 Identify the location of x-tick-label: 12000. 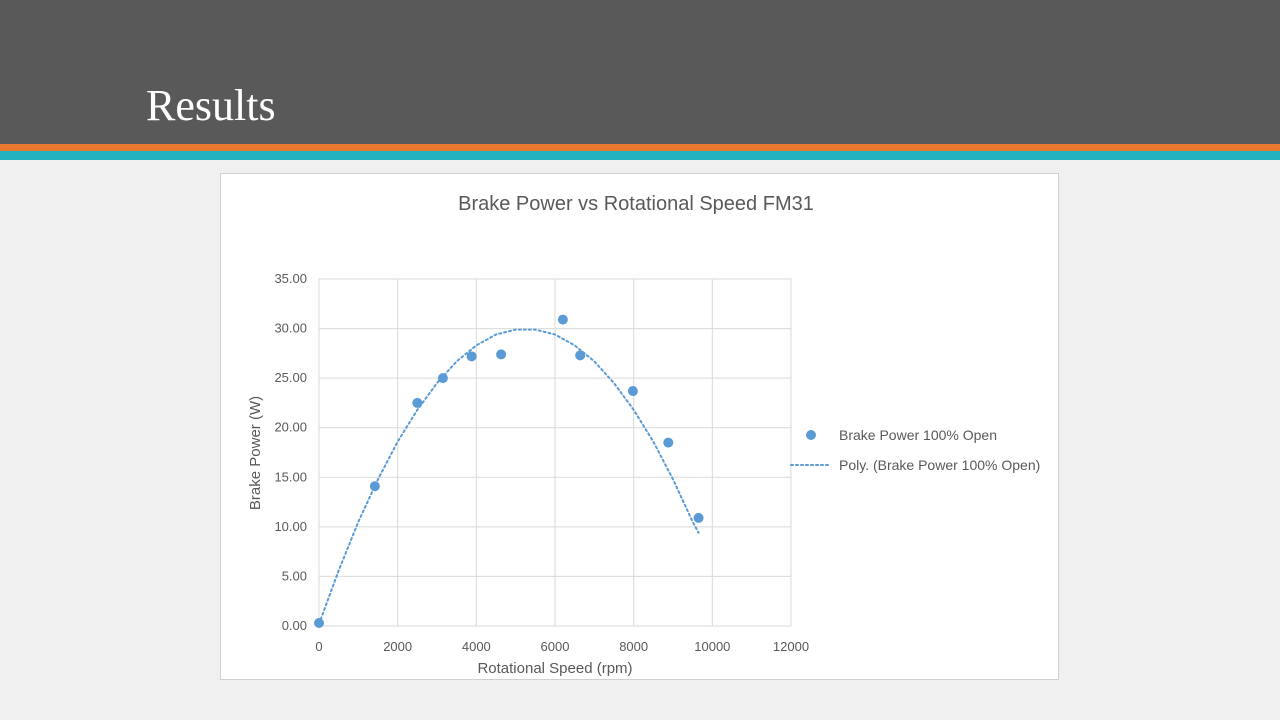
(791, 646).